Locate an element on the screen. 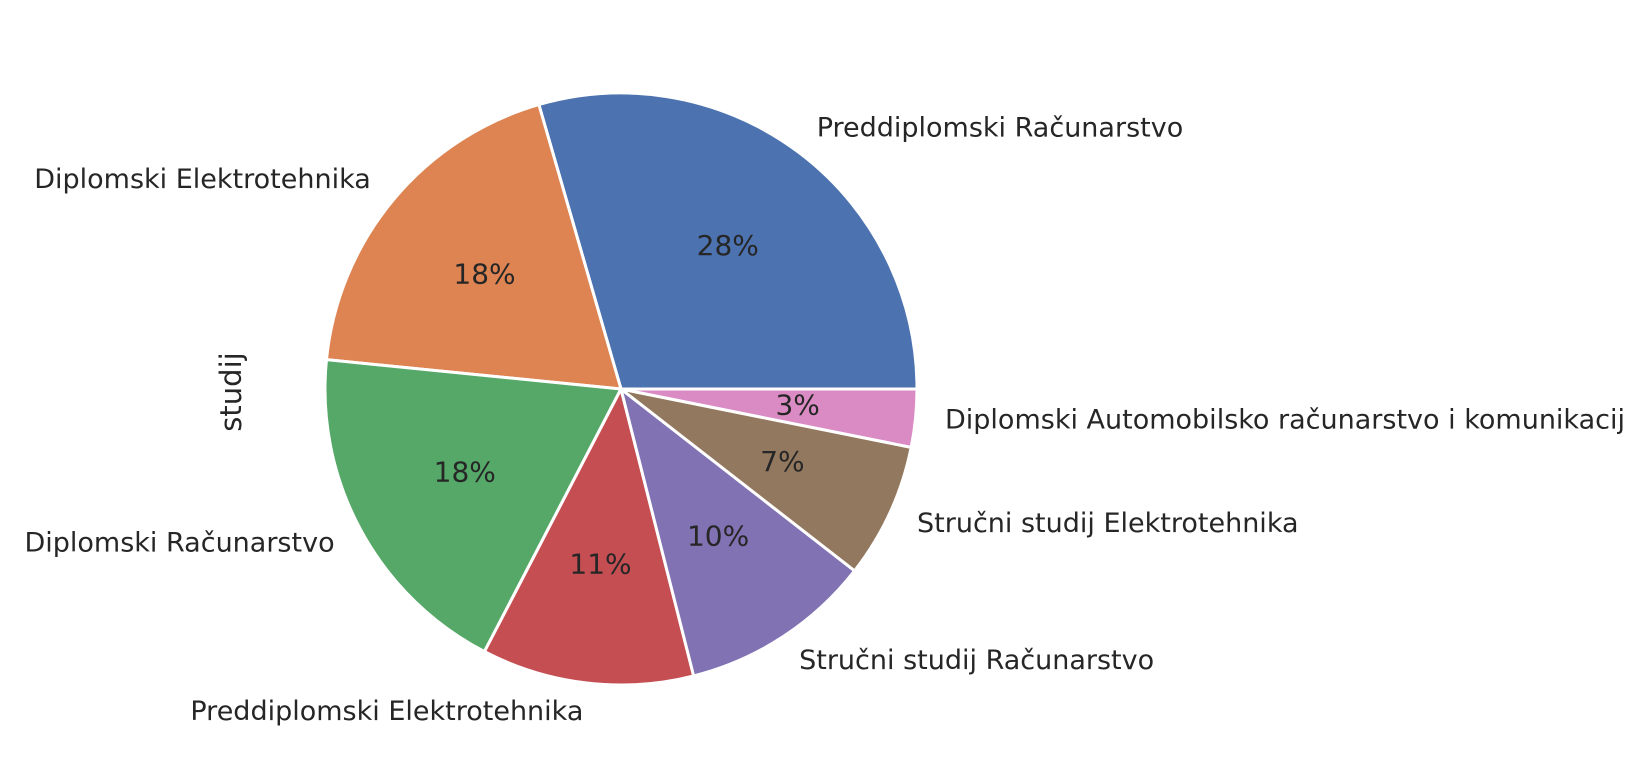  slice-percent-label: 7% is located at coordinates (782, 461).